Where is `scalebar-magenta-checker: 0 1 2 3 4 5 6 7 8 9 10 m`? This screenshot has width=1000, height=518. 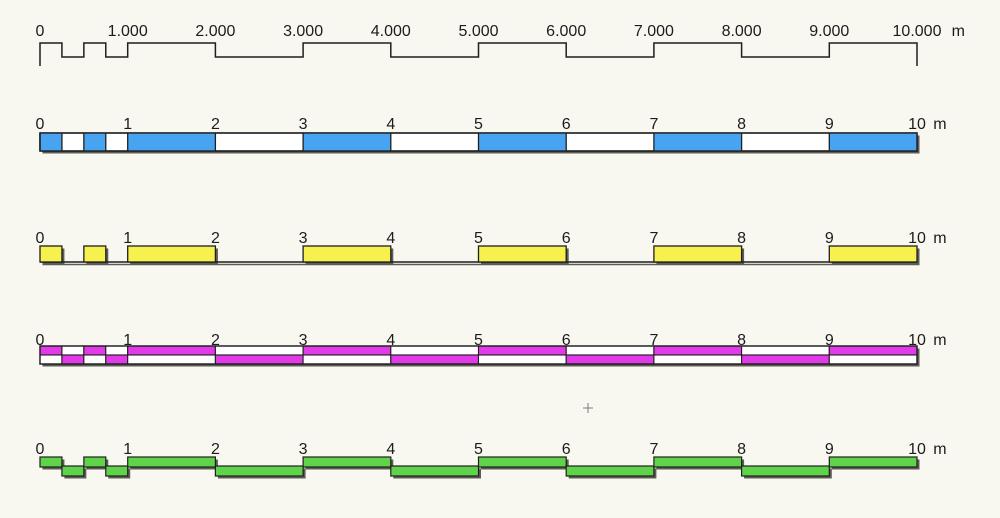
scalebar-magenta-checker: 0 1 2 3 4 5 6 7 8 9 10 m is located at coordinates (491, 349).